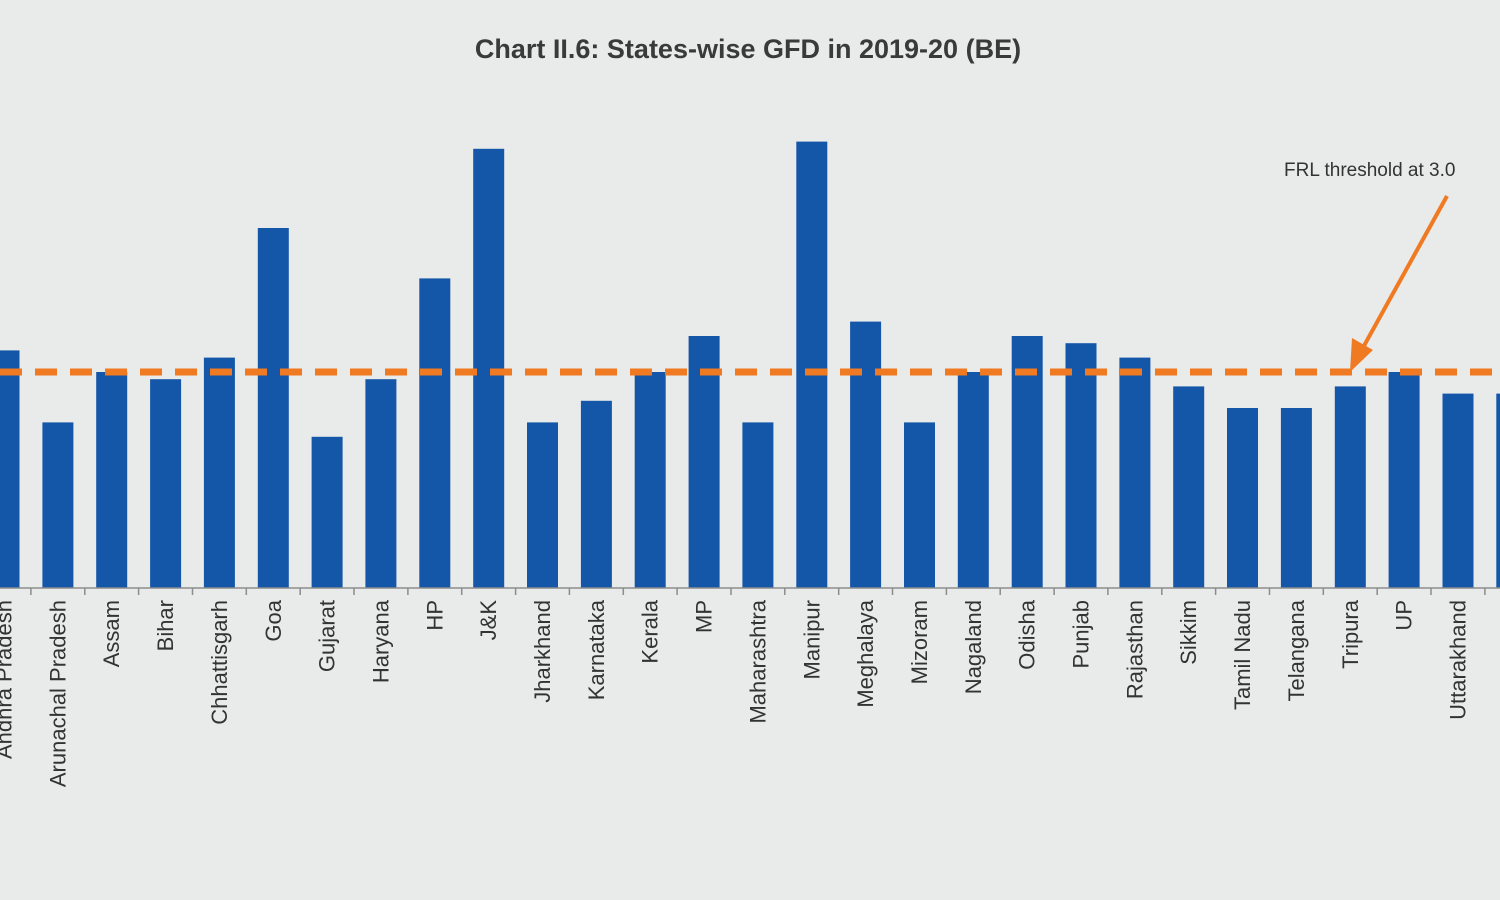 This screenshot has height=900, width=1500. I want to click on bar-punjab, so click(1081, 465).